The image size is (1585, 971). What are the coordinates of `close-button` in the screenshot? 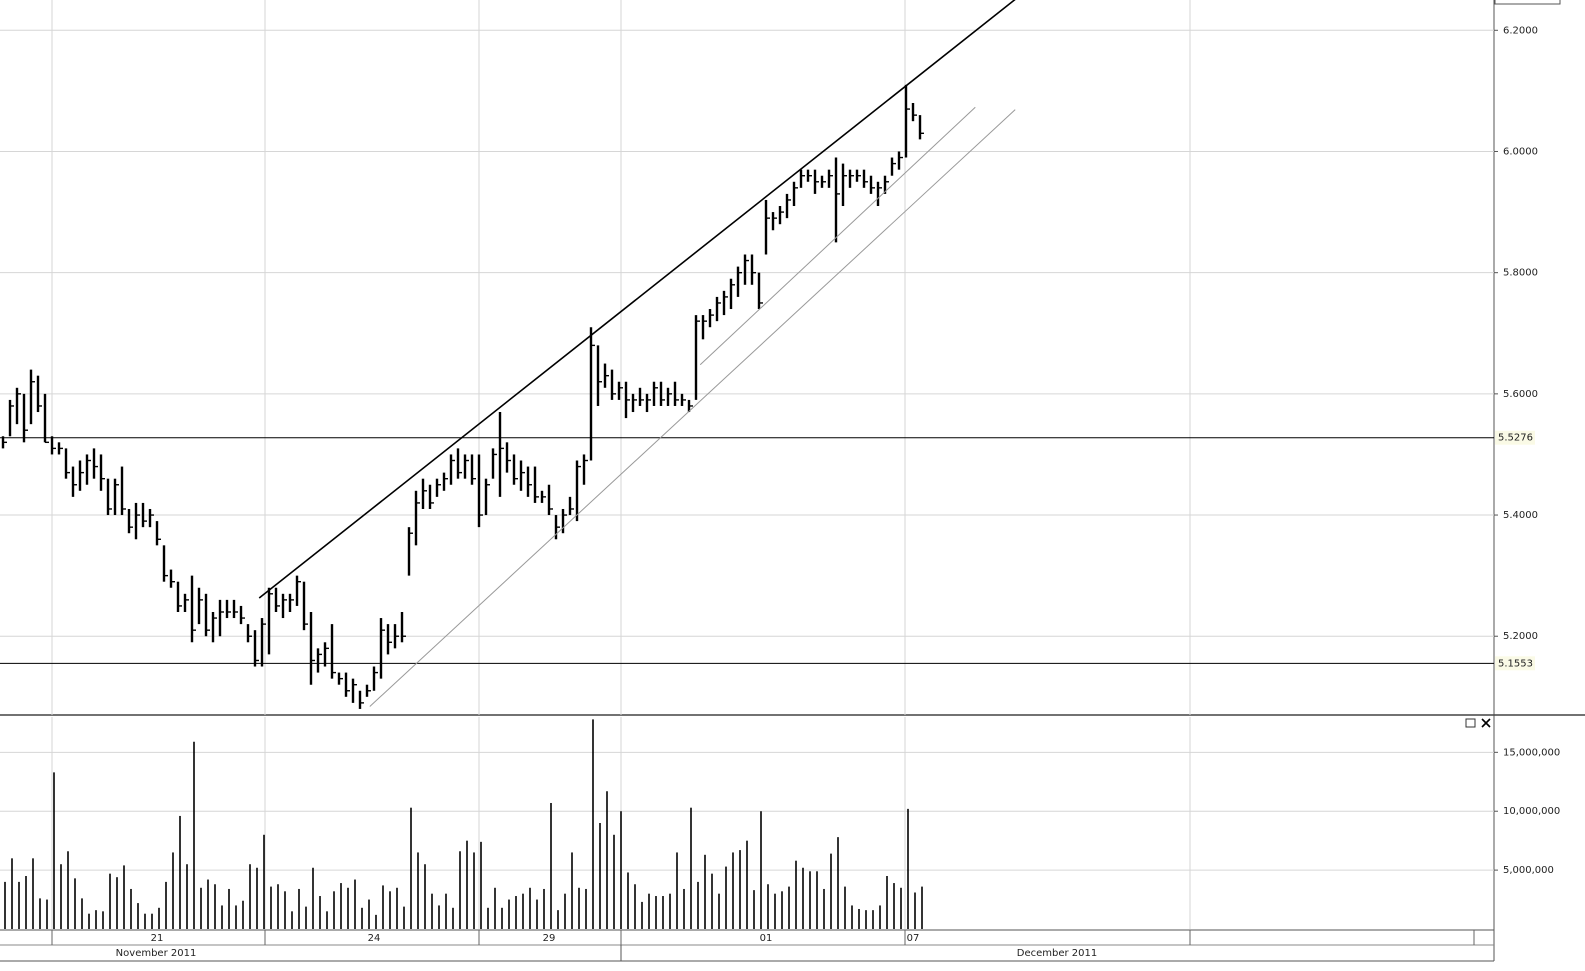 It's located at (1486, 723).